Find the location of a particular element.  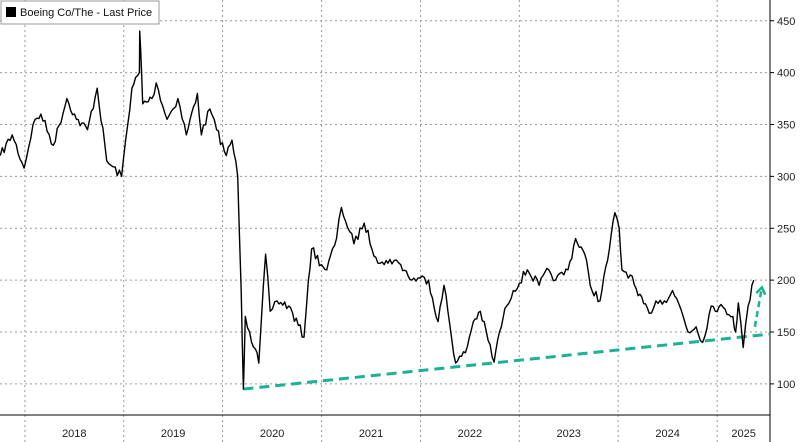

x-tick-label: 2018 is located at coordinates (74, 434).